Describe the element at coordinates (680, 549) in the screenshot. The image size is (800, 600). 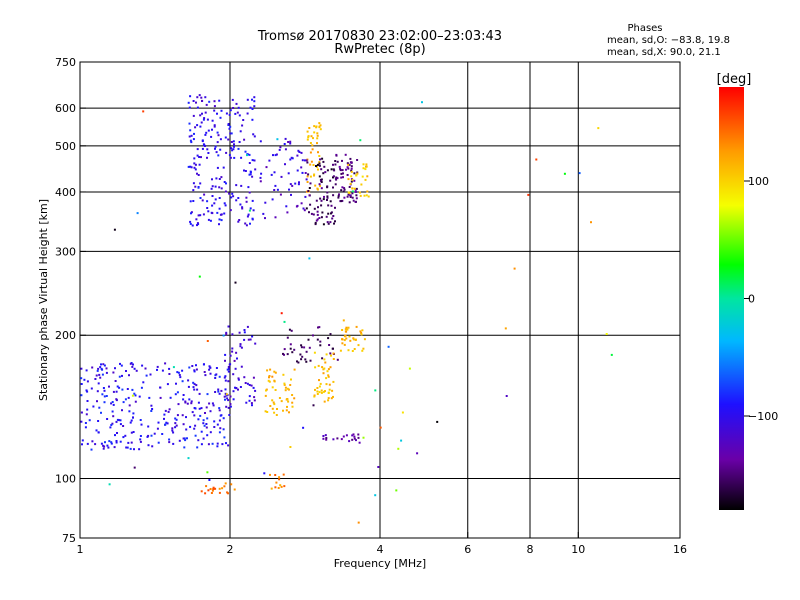
I see `x-tick-label: 16` at that location.